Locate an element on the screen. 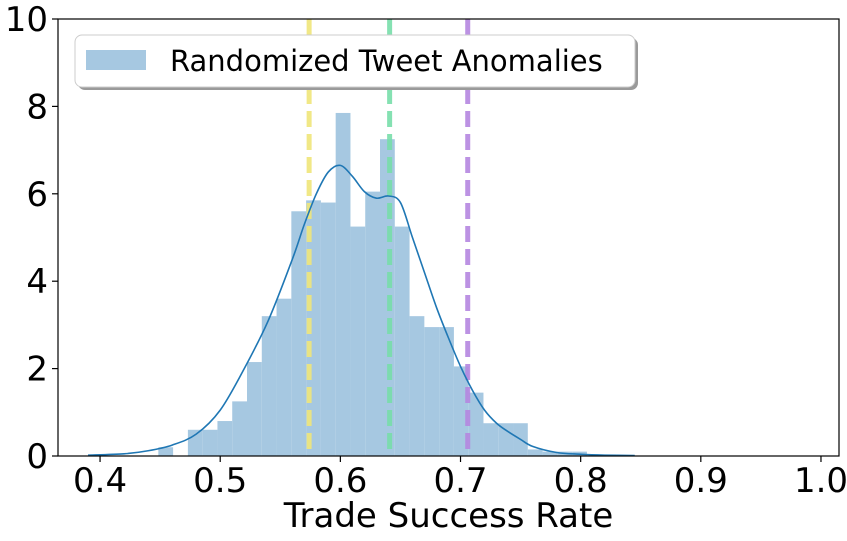 This screenshot has width=847, height=541. y-tick-label: 6 is located at coordinates (37, 195).